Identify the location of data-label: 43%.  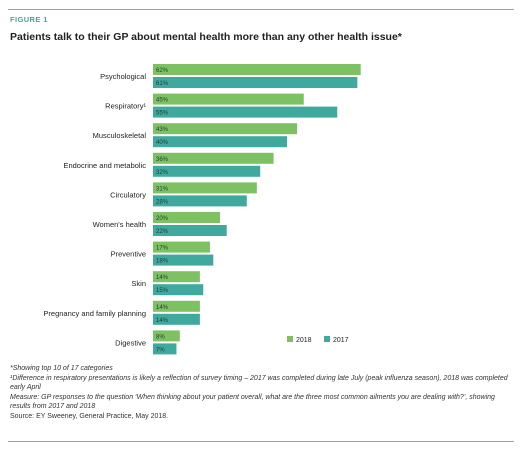
(162, 130).